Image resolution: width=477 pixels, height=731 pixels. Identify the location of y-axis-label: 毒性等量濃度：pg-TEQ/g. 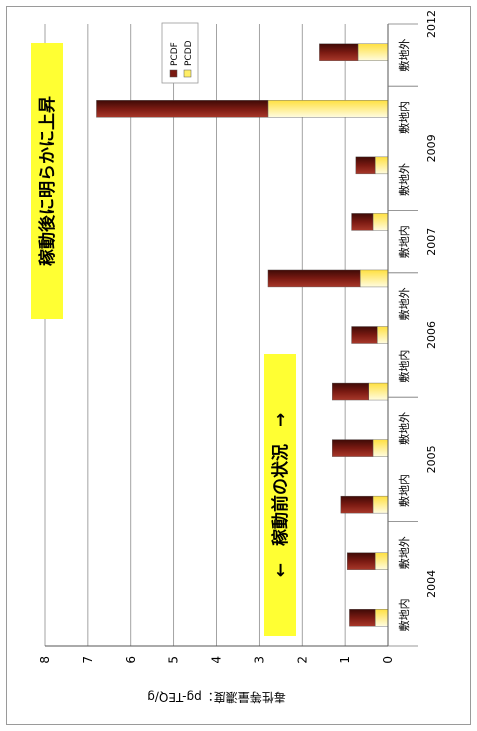
(216, 697).